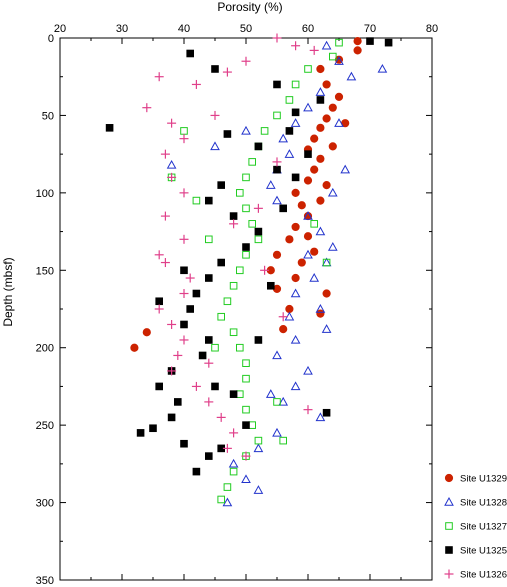  Describe the element at coordinates (483, 479) in the screenshot. I see `legend-label: Site U1329` at that location.